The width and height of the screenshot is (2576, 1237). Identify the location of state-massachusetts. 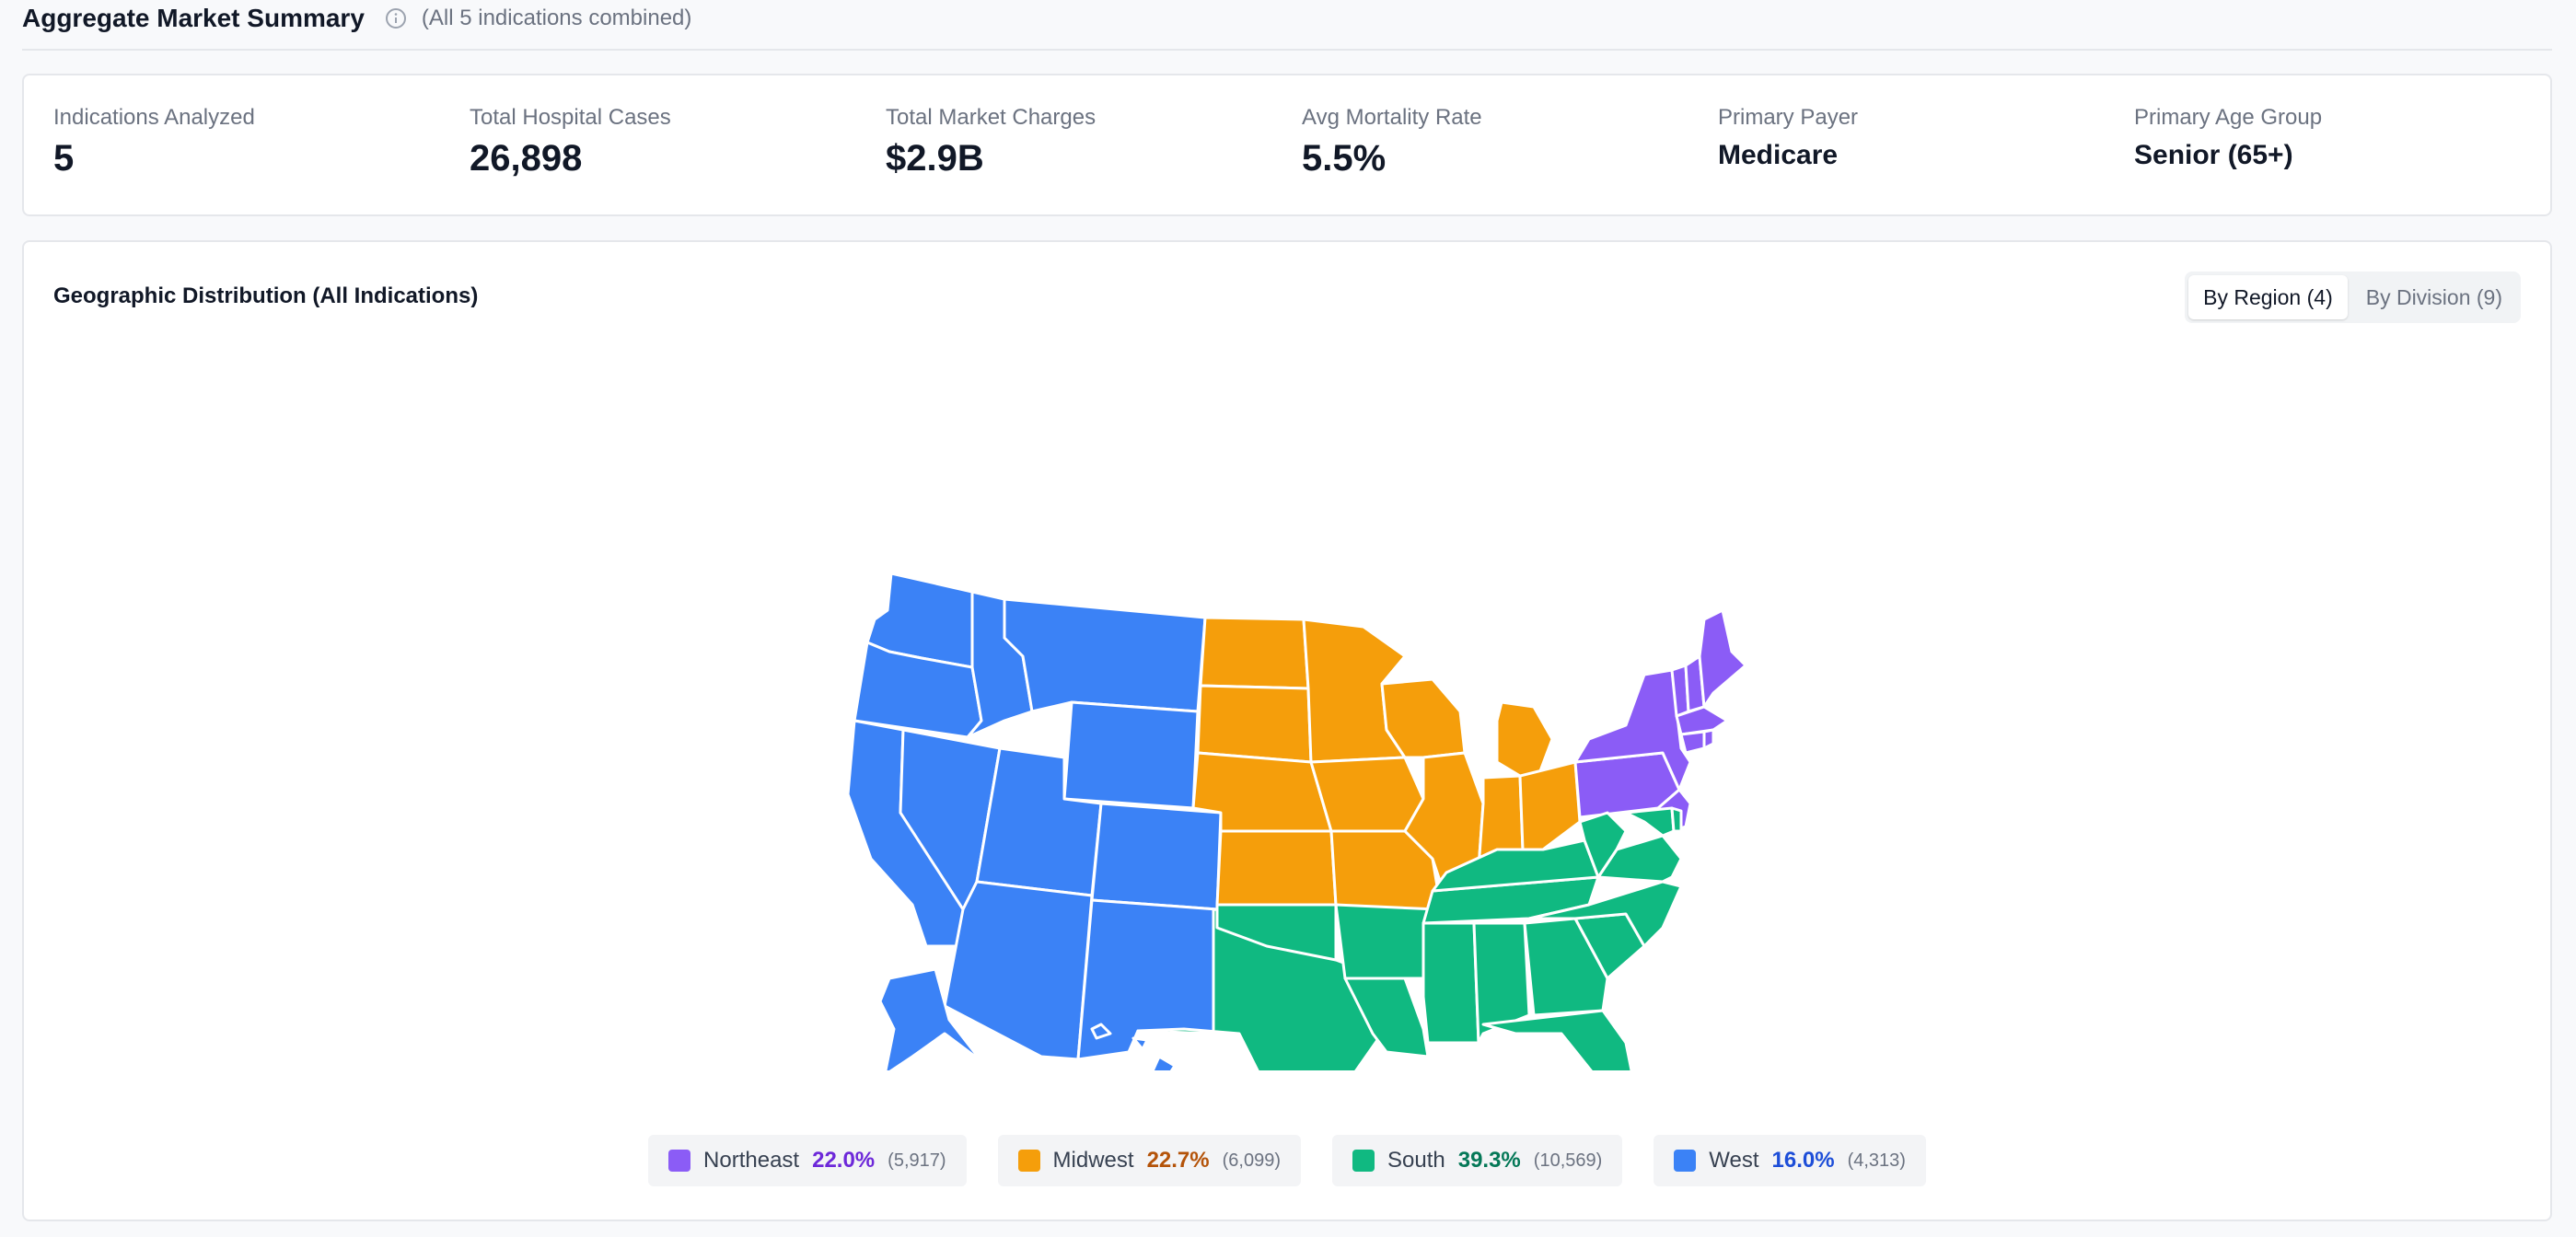
(1702, 720).